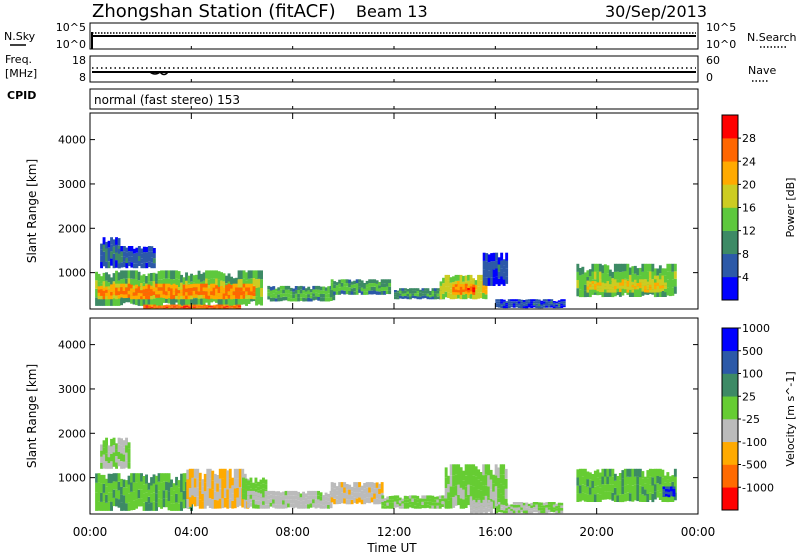 The width and height of the screenshot is (800, 554). What do you see at coordinates (751, 419) in the screenshot?
I see `colorbar-tick-label: -25` at bounding box center [751, 419].